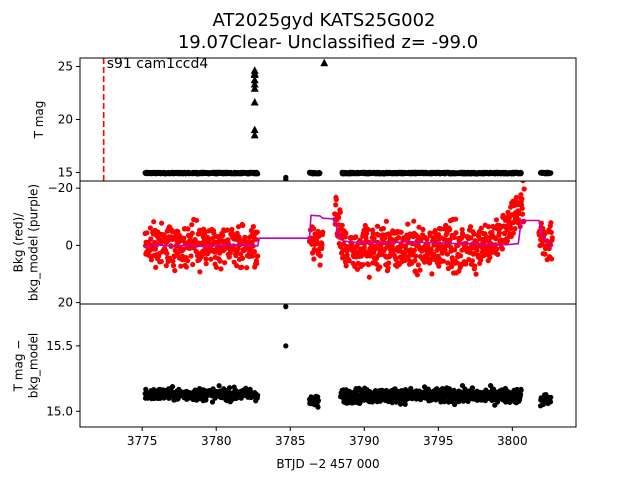 This screenshot has height=480, width=640. I want to click on y-axis-label: T mag −, so click(19, 366).